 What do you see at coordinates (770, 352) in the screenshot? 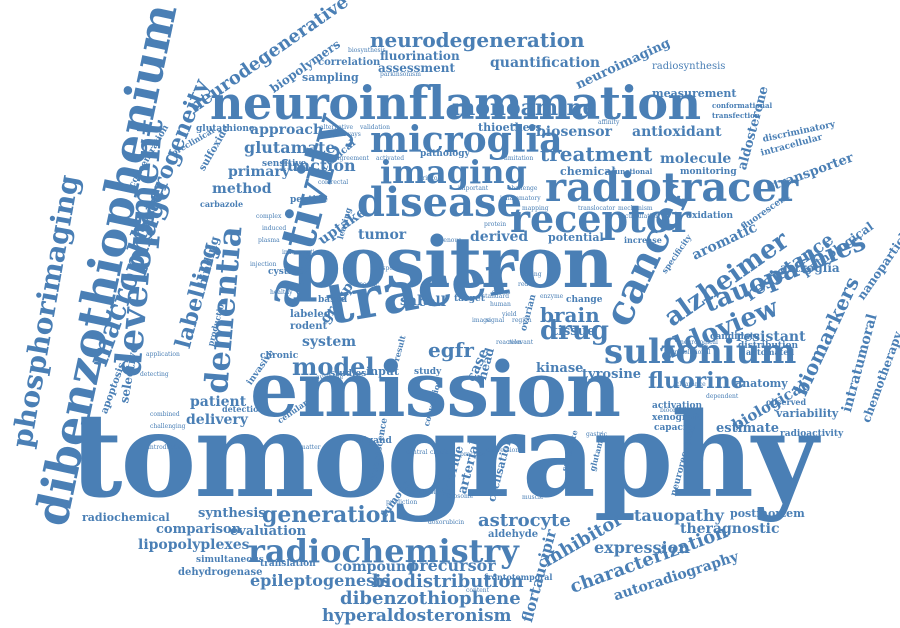
I see `word-automated: automated` at bounding box center [770, 352].